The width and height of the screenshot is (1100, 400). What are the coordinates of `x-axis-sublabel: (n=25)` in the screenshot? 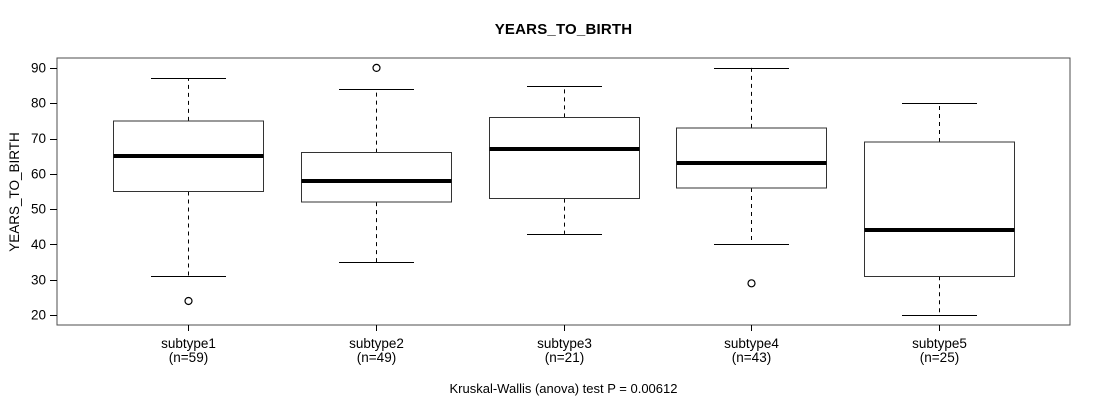 It's located at (939, 357).